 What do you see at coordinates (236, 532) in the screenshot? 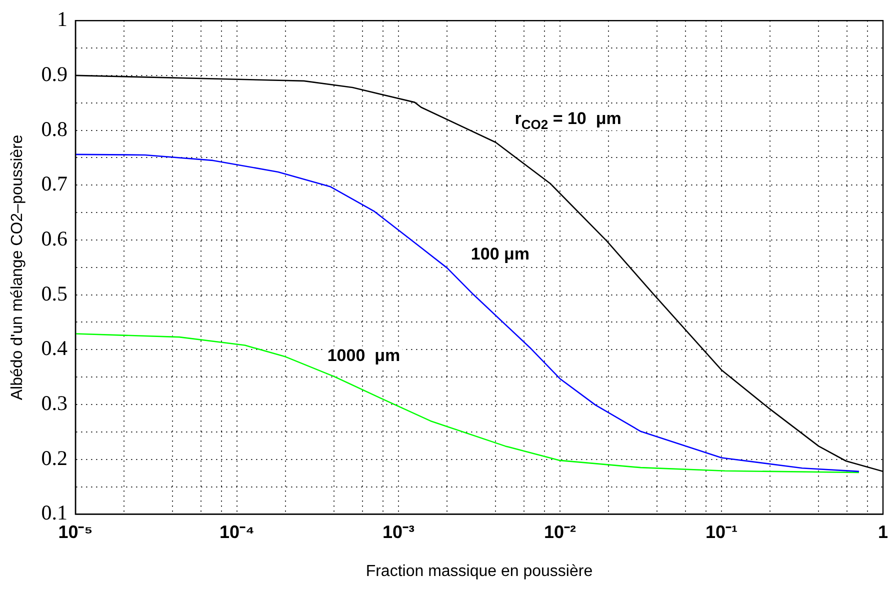
I see `x-tick-label: 10⁻⁴` at bounding box center [236, 532].